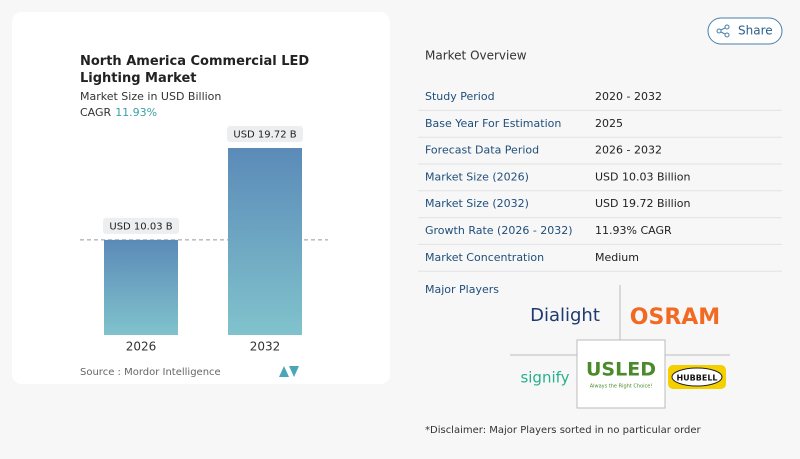 This screenshot has width=800, height=459. I want to click on row-label: Market Size (2032), so click(477, 203).